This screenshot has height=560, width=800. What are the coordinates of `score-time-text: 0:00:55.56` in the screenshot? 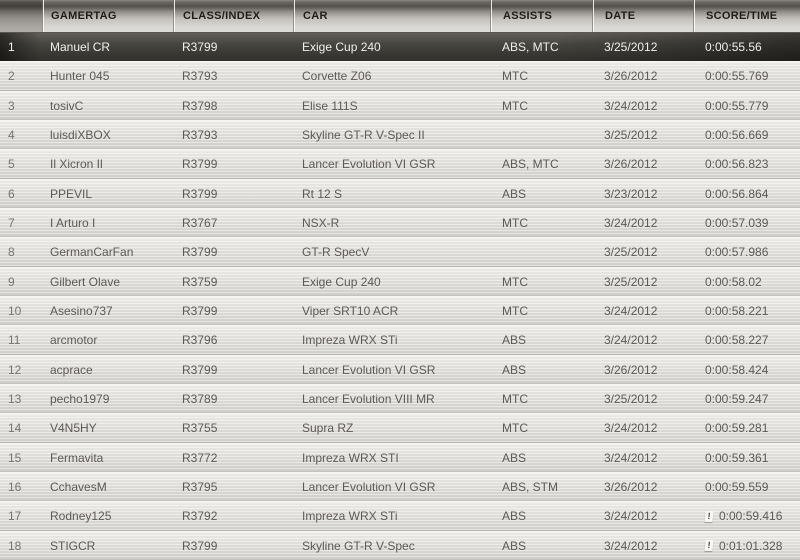 It's located at (733, 47).